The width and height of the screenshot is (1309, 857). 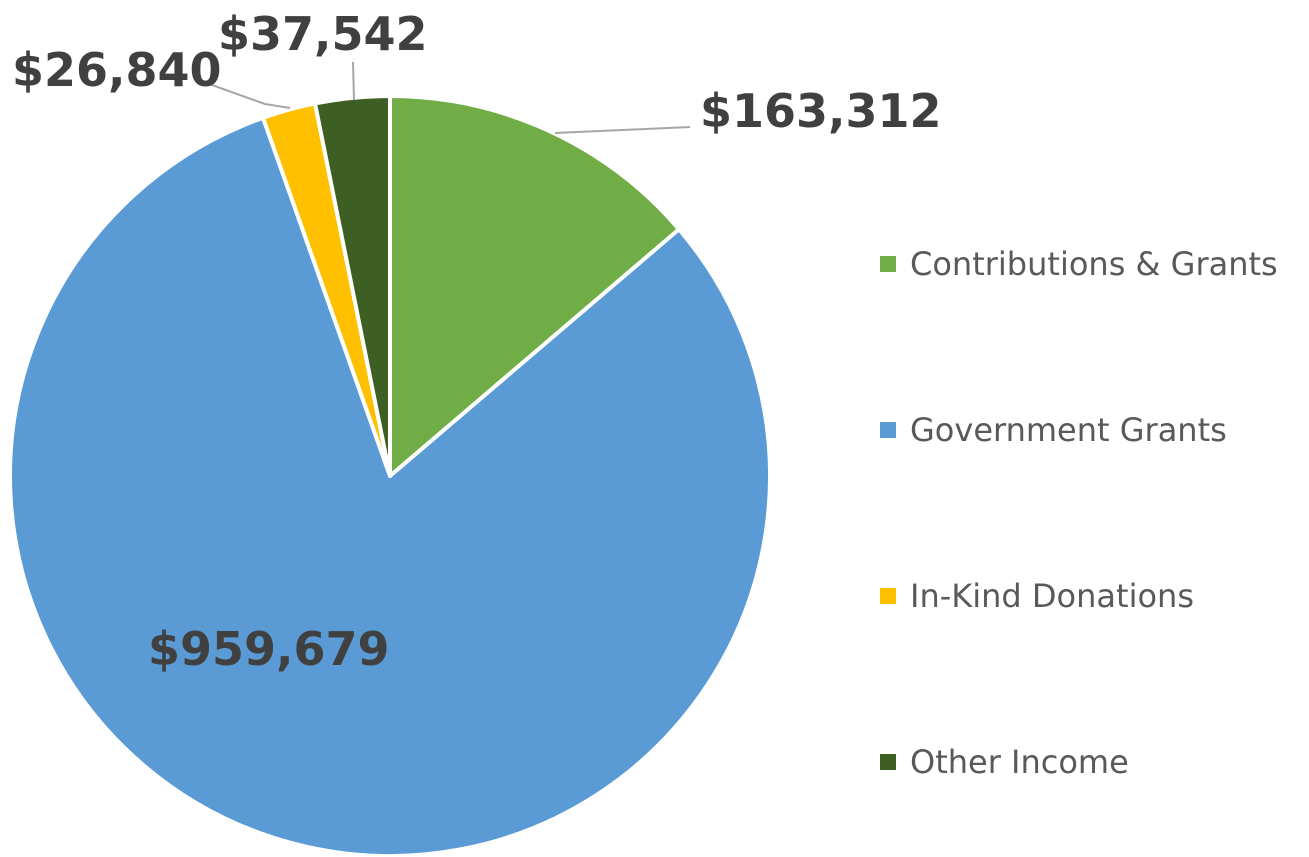 I want to click on leader-lines, so click(x=444, y=97).